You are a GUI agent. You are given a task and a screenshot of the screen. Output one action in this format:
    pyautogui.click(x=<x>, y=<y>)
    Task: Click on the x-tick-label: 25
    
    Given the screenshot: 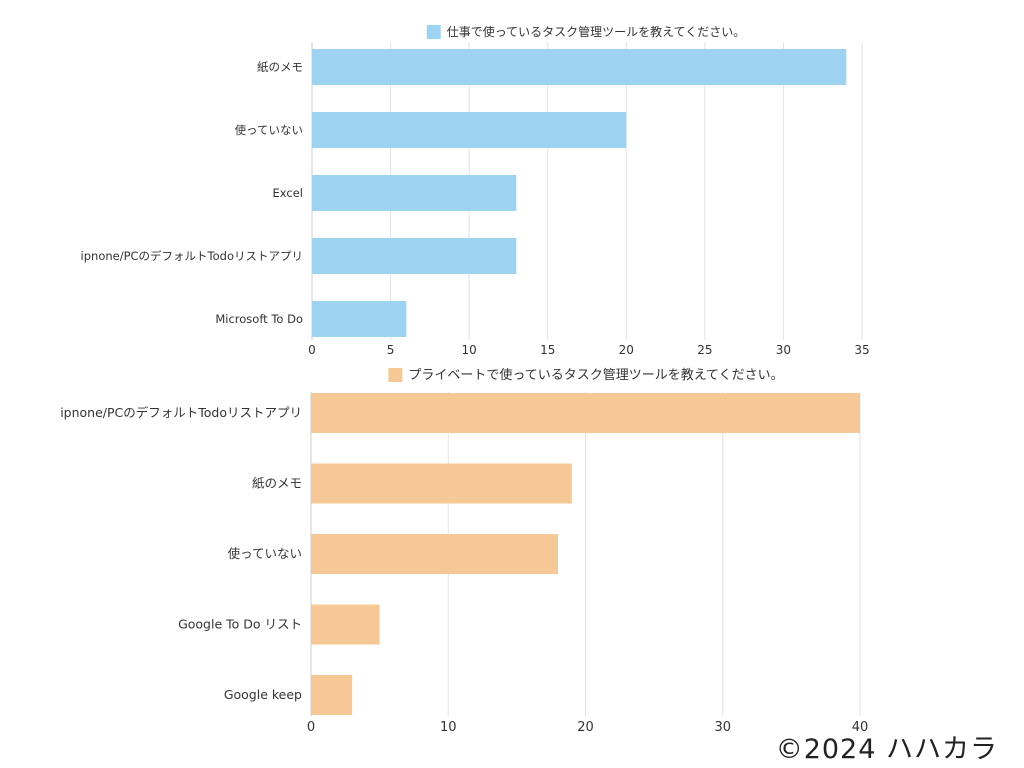 What is the action you would take?
    pyautogui.click(x=704, y=350)
    